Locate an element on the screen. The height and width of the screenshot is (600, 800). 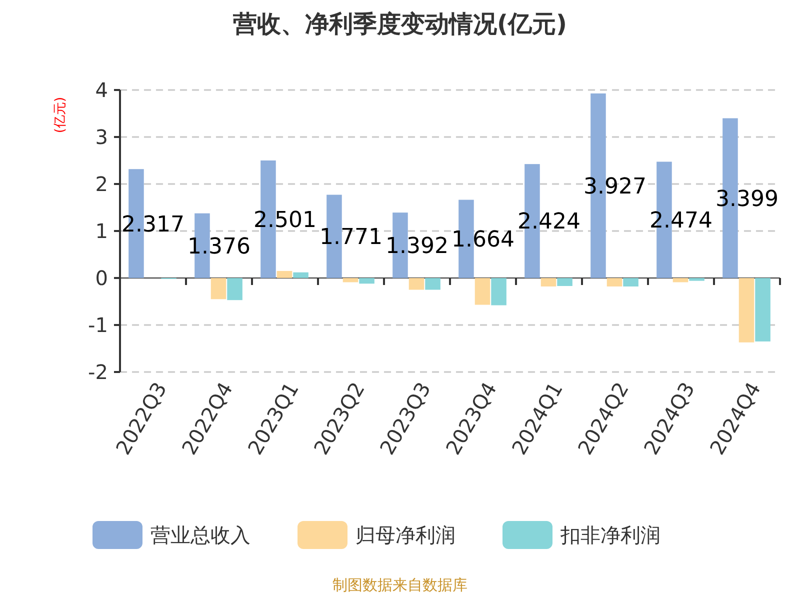
data-label: 3.927 is located at coordinates (615, 187).